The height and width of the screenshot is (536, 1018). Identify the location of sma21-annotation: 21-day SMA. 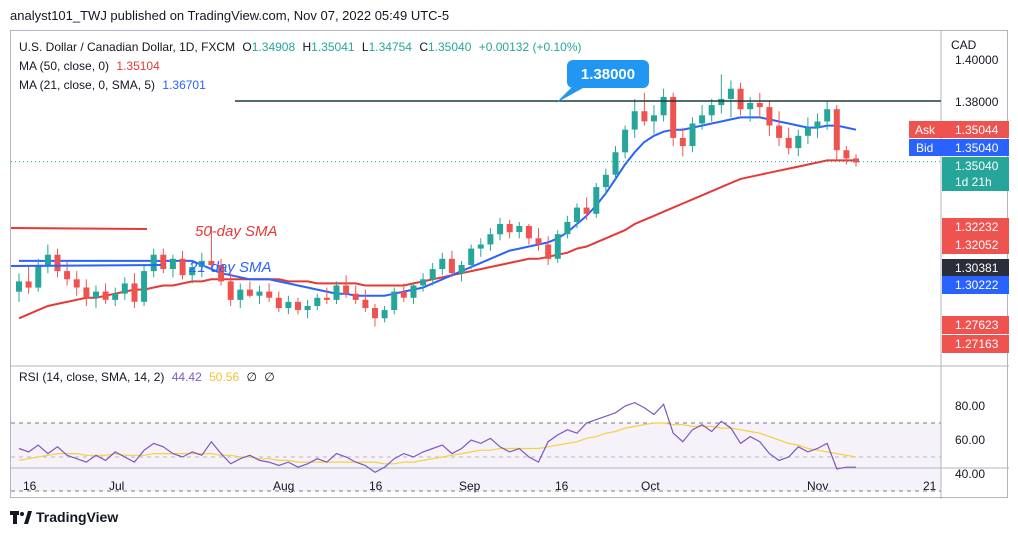
(230, 267).